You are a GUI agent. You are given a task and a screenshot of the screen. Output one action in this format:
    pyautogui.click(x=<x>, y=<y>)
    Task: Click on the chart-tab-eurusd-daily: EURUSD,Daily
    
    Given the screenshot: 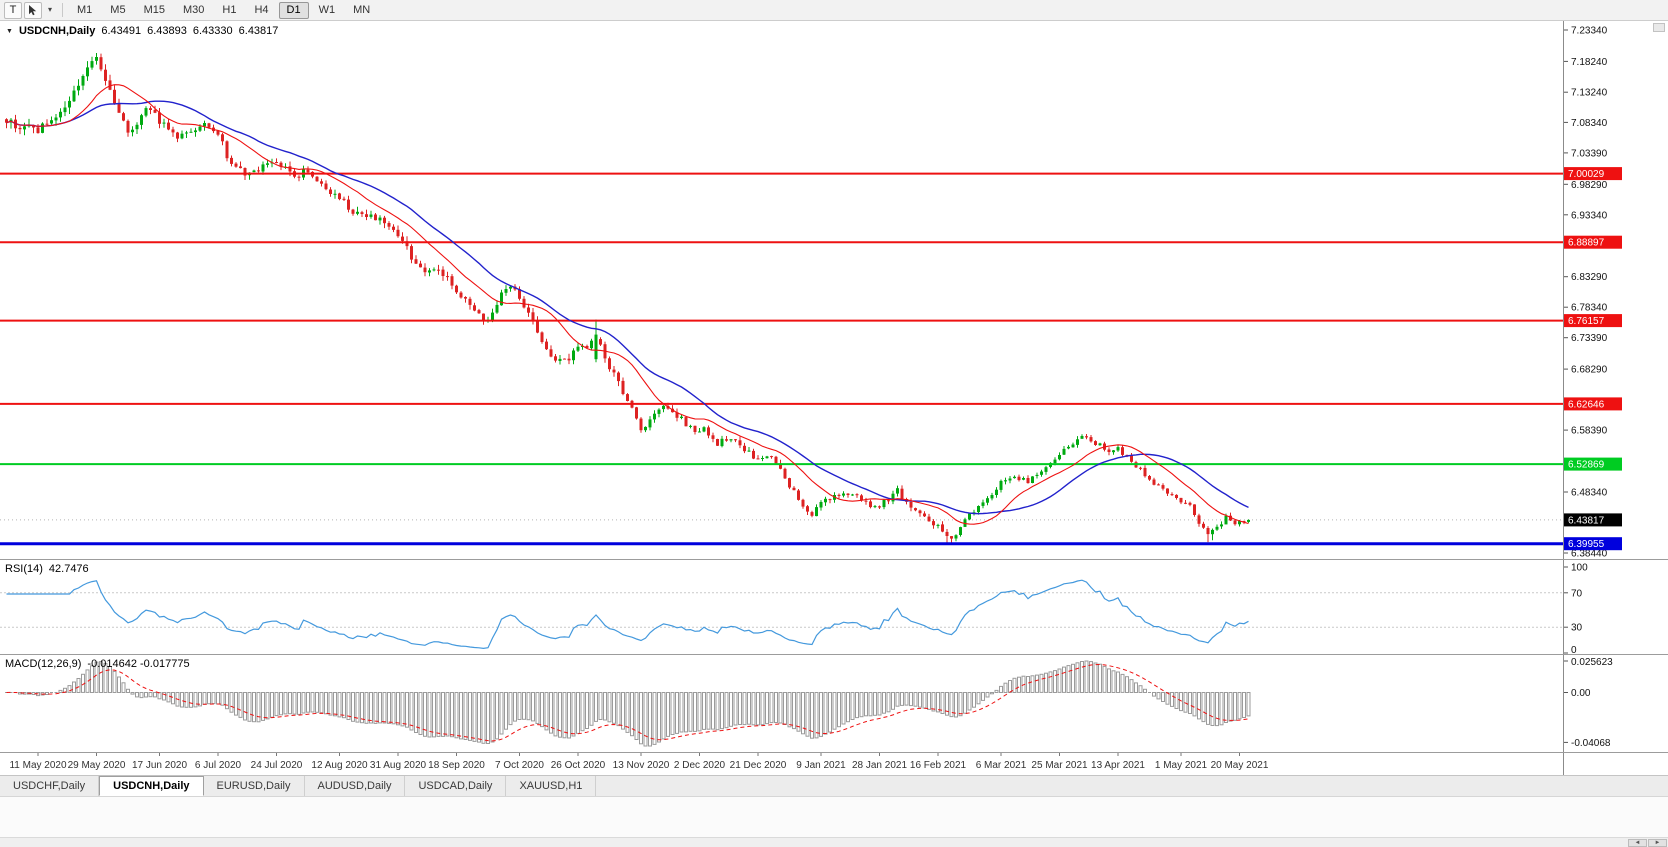 What is the action you would take?
    pyautogui.click(x=254, y=786)
    